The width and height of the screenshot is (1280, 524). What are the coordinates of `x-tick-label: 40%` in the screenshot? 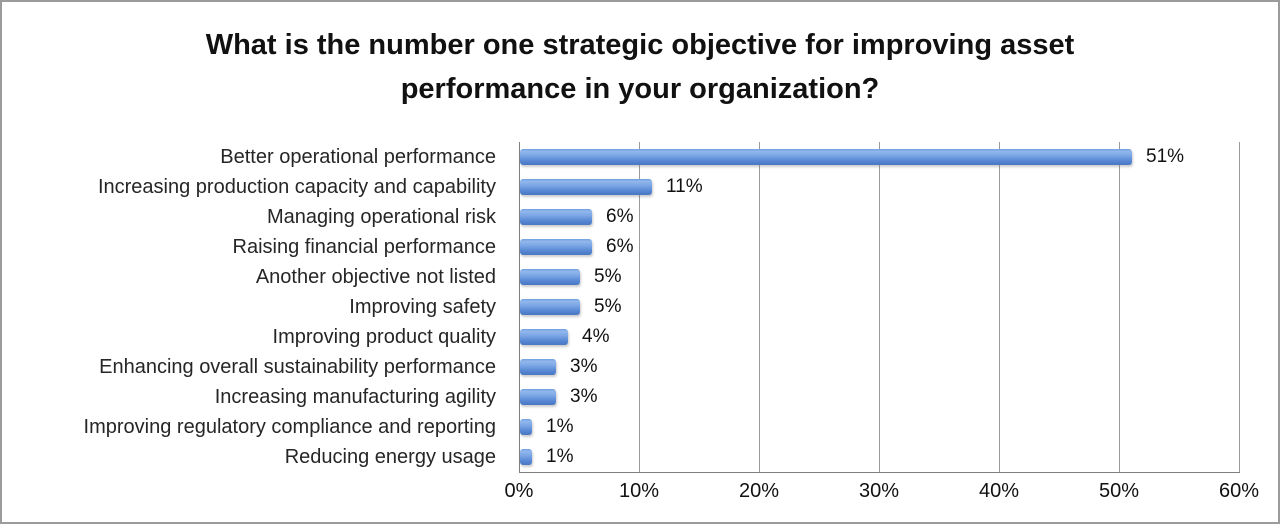 It's located at (999, 491).